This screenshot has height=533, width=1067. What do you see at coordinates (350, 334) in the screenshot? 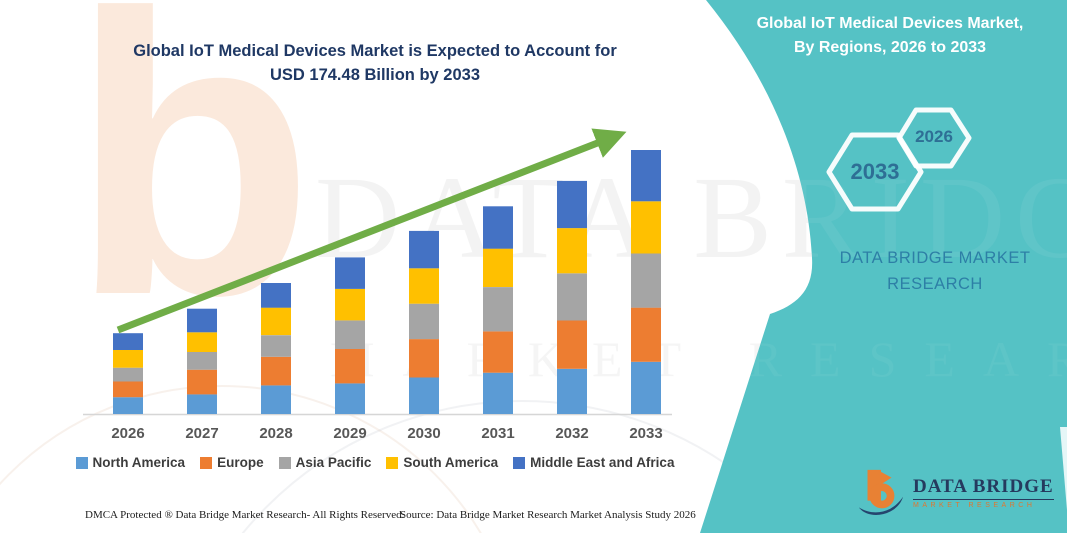
I see `bar-segment-2029-asia-pacific` at bounding box center [350, 334].